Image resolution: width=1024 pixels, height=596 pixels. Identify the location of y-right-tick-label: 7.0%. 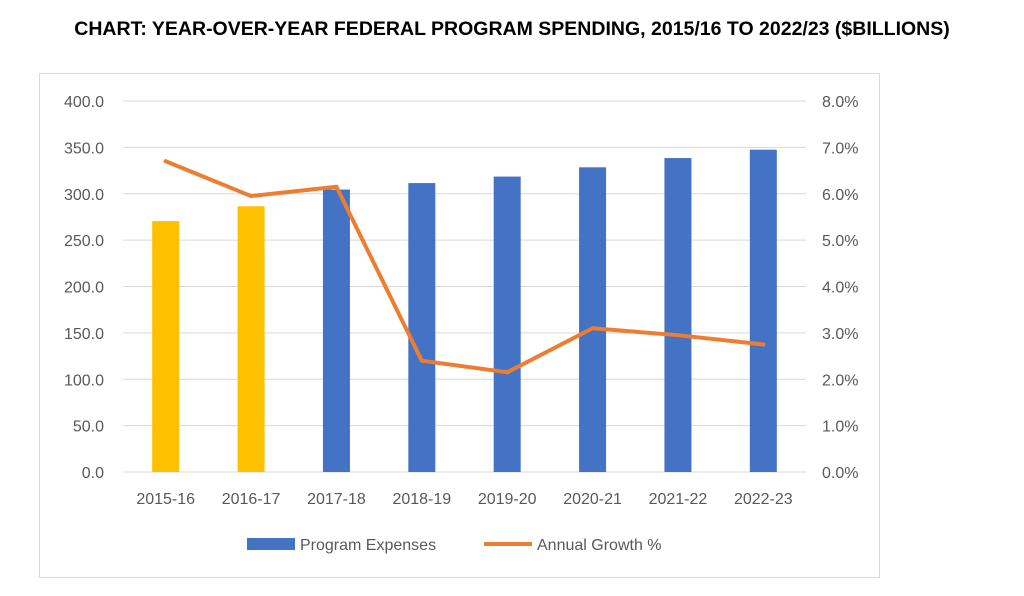
(840, 148).